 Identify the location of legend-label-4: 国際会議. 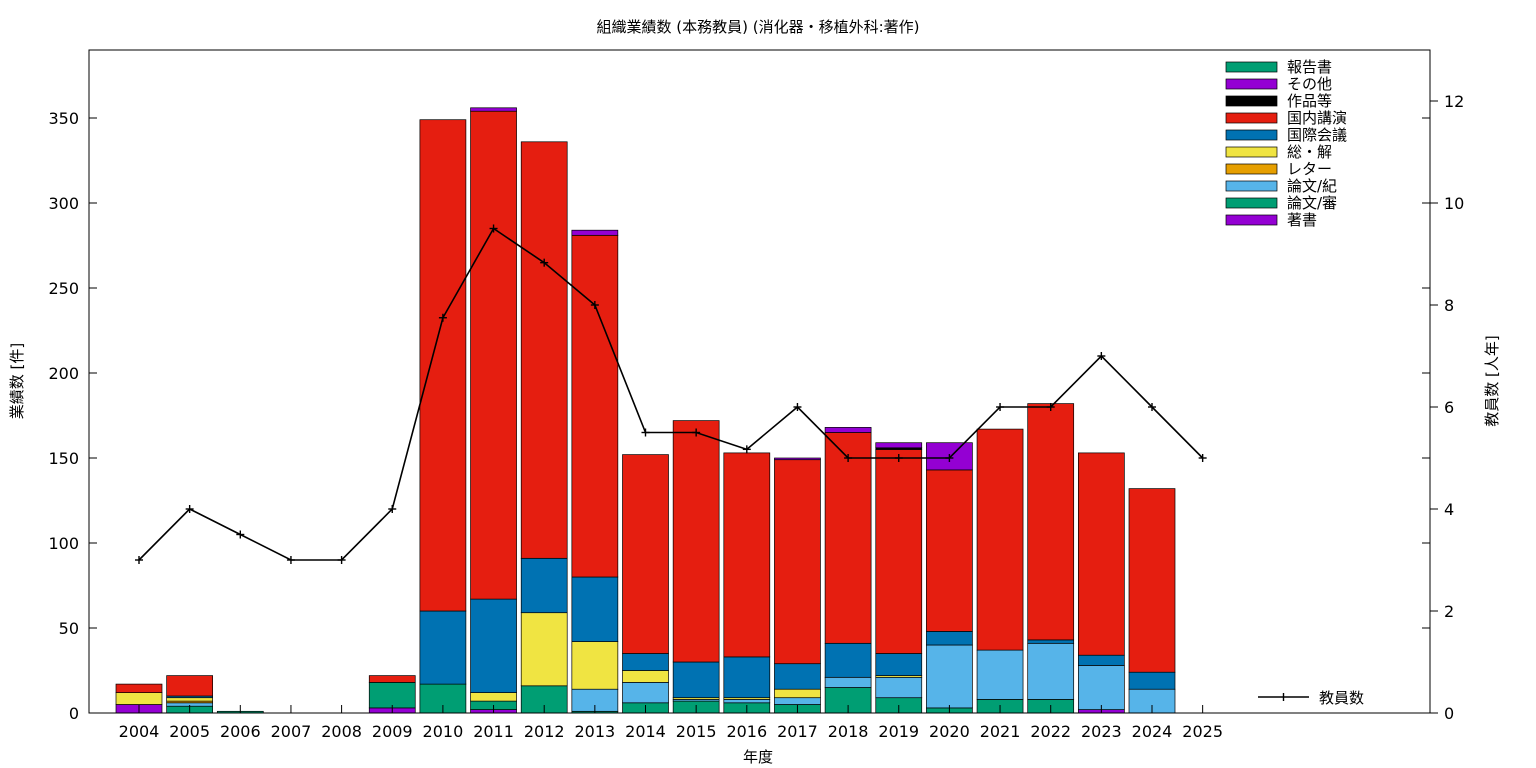
(1317, 135).